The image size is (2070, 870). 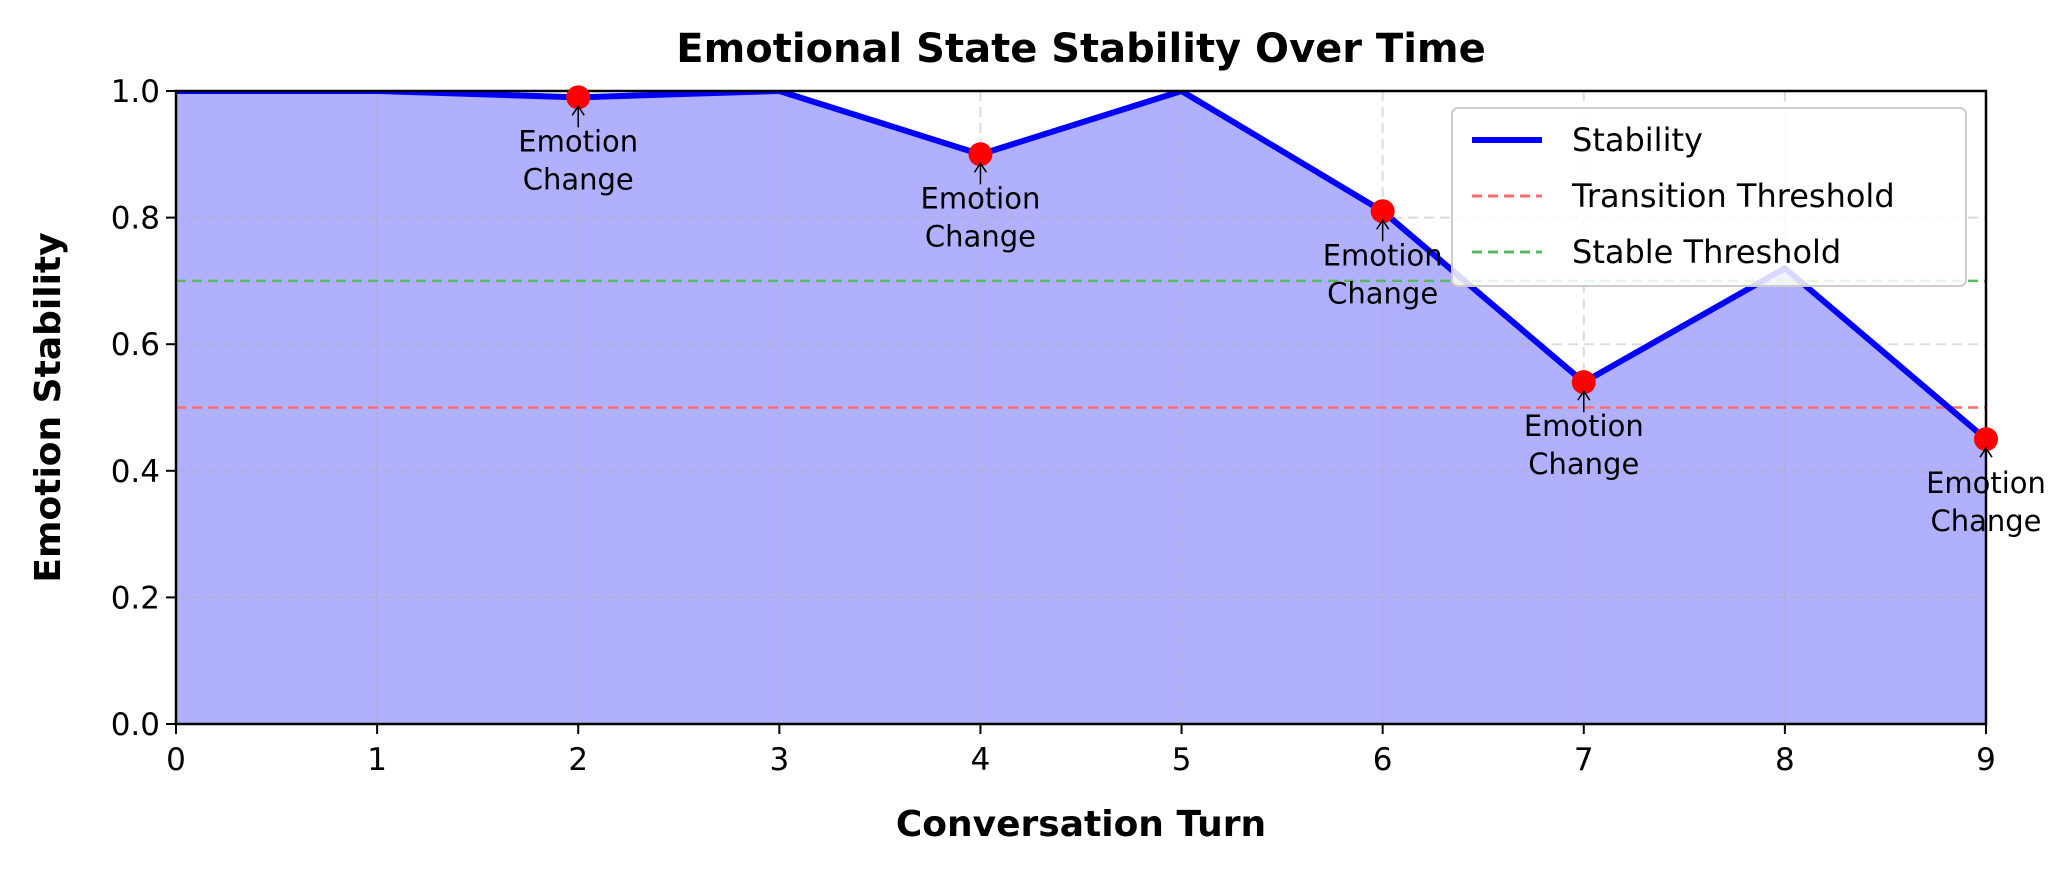 I want to click on y-tick-label: 0.8, so click(x=135, y=219).